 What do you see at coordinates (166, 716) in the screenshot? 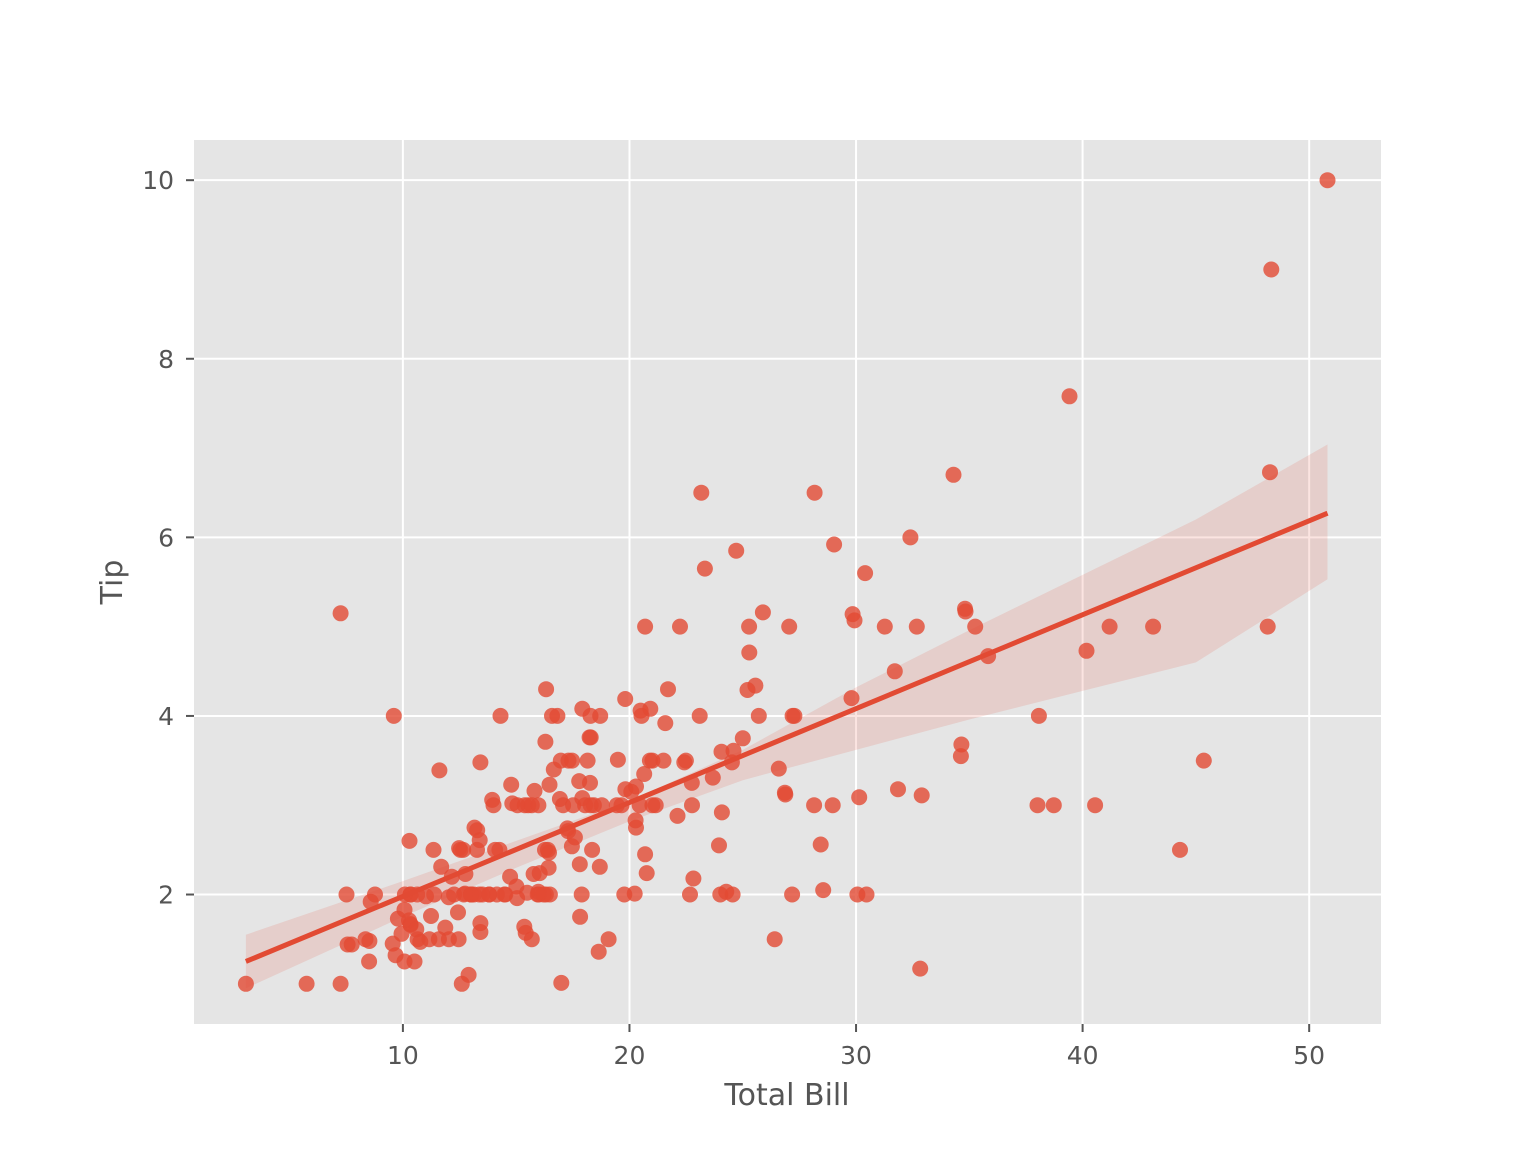
I see `y-tick-label: 4` at bounding box center [166, 716].